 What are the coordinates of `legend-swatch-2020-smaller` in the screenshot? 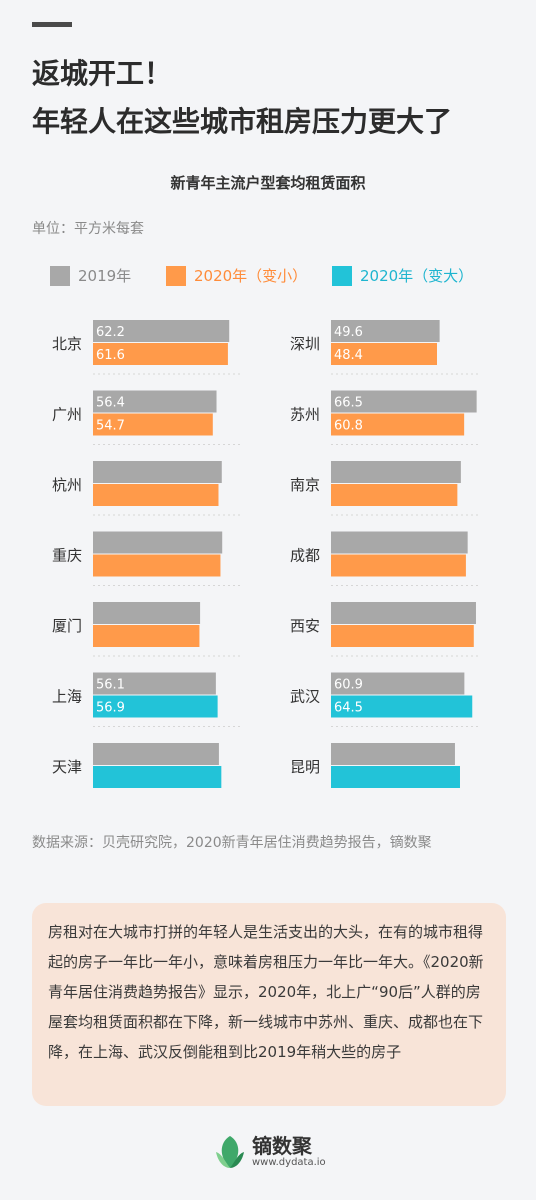 It's located at (176, 276).